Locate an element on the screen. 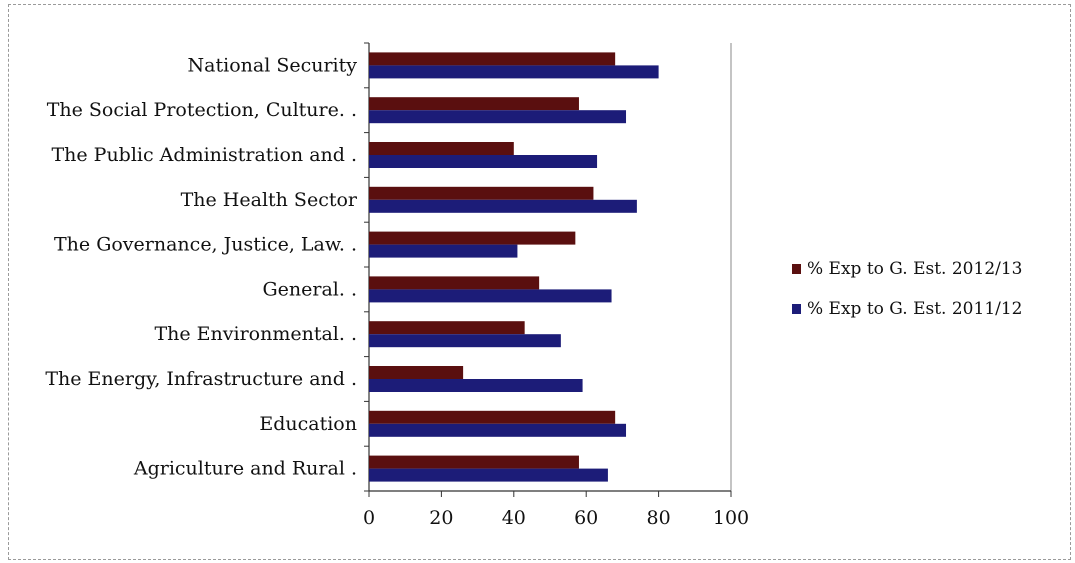  category-label: The Governance, Justice, Law. . is located at coordinates (205, 245).